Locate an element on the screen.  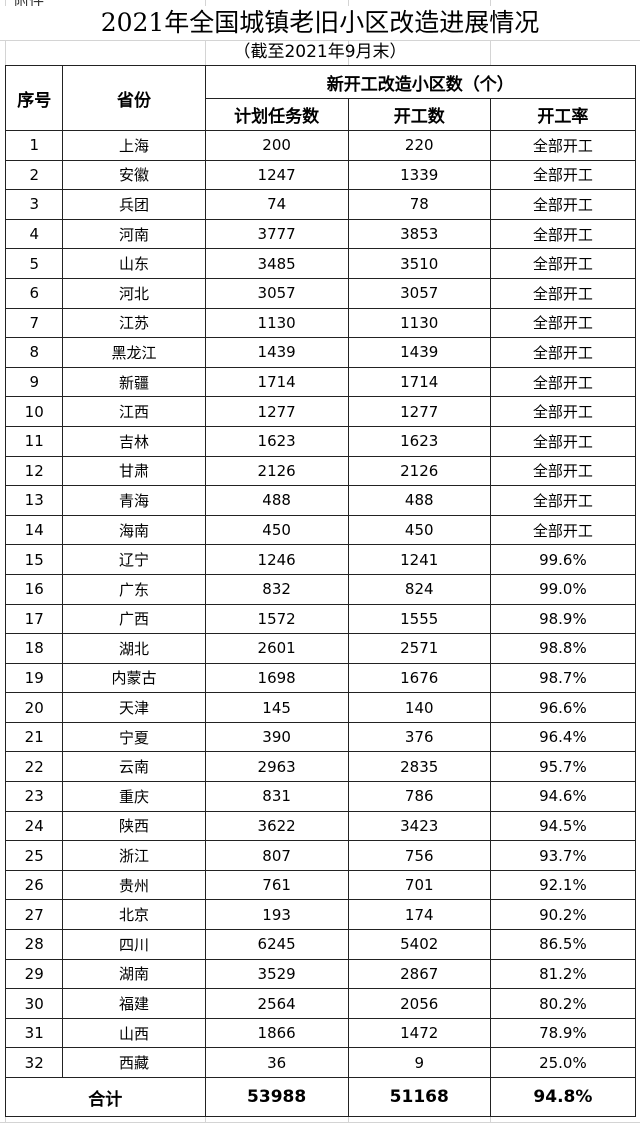
index-cell: 22 is located at coordinates (34, 767).